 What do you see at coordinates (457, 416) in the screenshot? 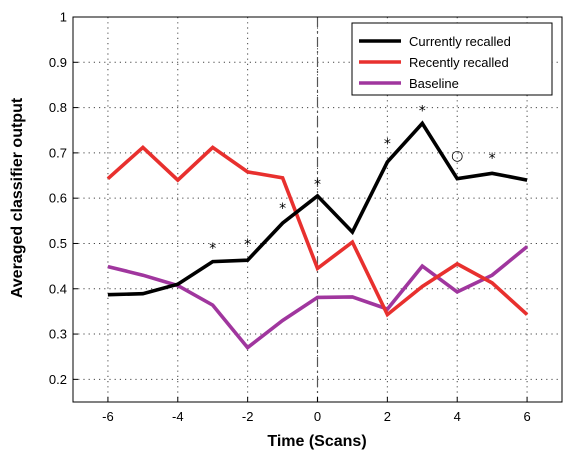
I see `x-tick-label: 4` at bounding box center [457, 416].